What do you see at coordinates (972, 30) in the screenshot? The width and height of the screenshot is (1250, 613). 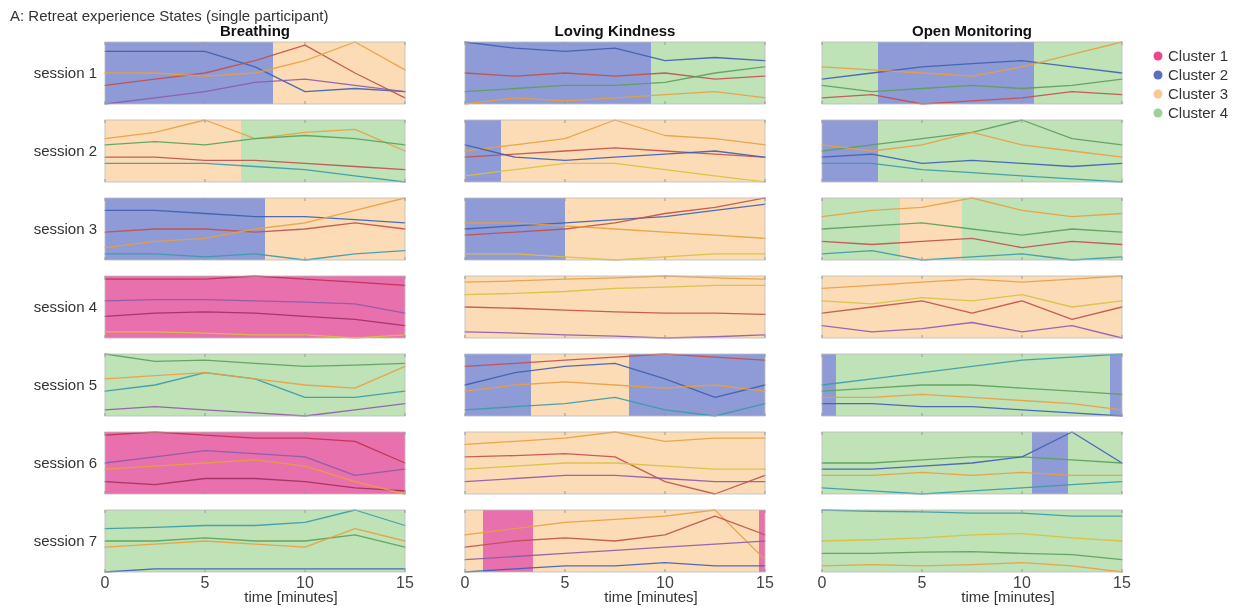 I see `chart-title: Open Monitoring` at bounding box center [972, 30].